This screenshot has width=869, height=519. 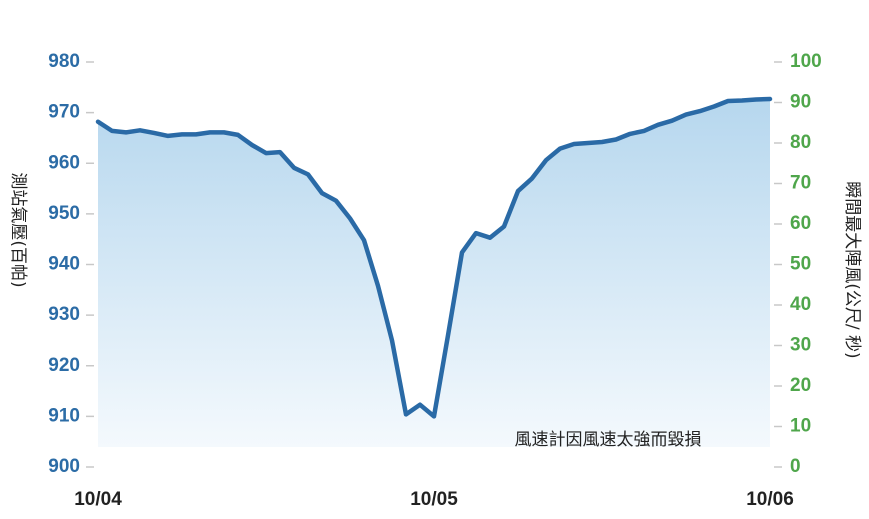 What do you see at coordinates (806, 61) in the screenshot?
I see `right-tick-label: 100` at bounding box center [806, 61].